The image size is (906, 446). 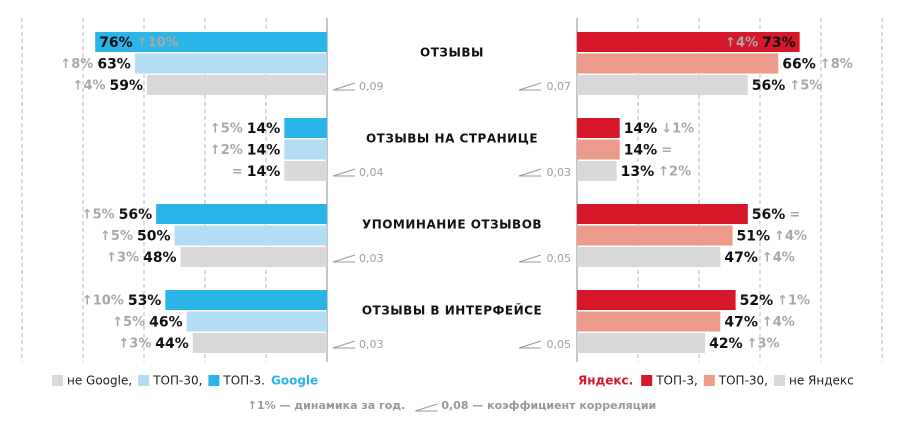 I want to click on category-label: ОТЗЫВЫ НА СТРАНИЦЕ, so click(x=452, y=139).